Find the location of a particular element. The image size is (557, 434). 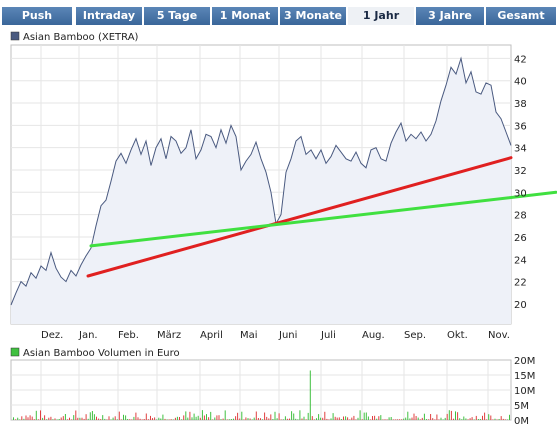

volume-y-tick-label: 10M is located at coordinates (524, 391).